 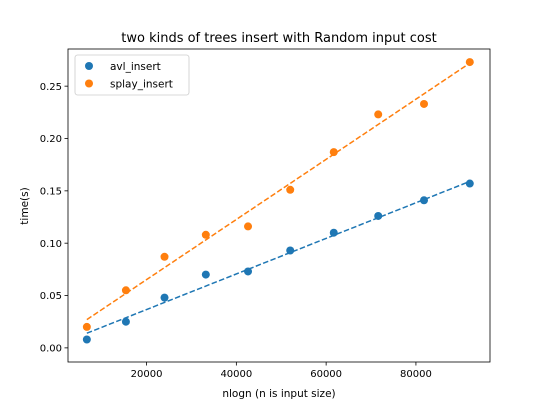 I want to click on legend: avl_insert splay_insert, so click(x=132, y=75).